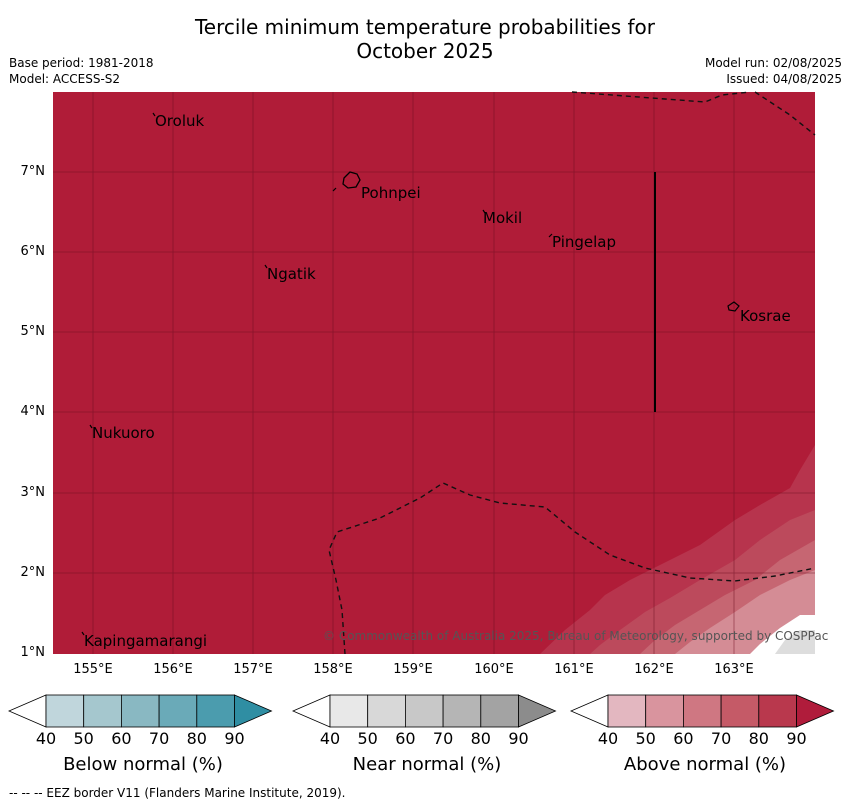 The height and width of the screenshot is (804, 850). I want to click on x-tick-label: 158°E, so click(333, 669).